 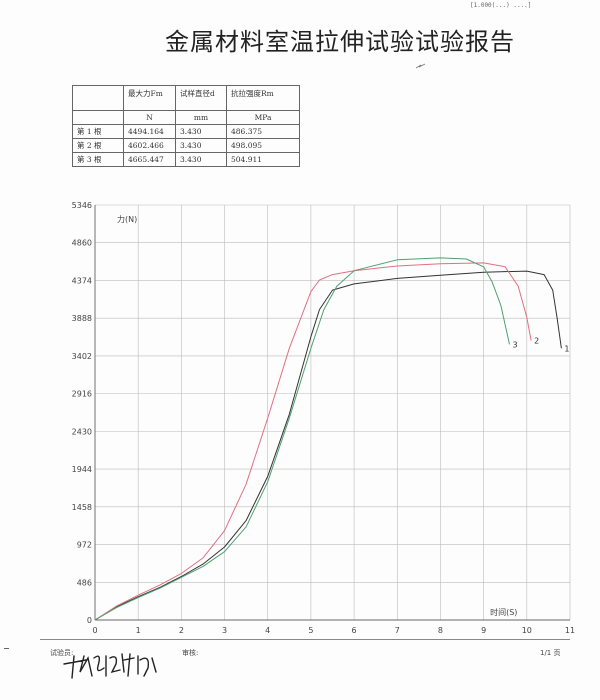 I want to click on series-label-1: 1, so click(x=566, y=348).